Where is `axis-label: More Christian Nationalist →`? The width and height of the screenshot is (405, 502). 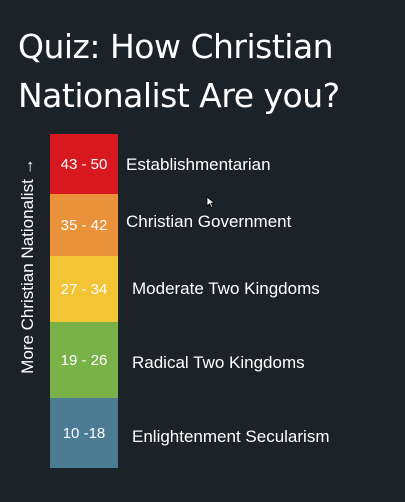 axis-label: More Christian Nationalist → is located at coordinates (28, 266).